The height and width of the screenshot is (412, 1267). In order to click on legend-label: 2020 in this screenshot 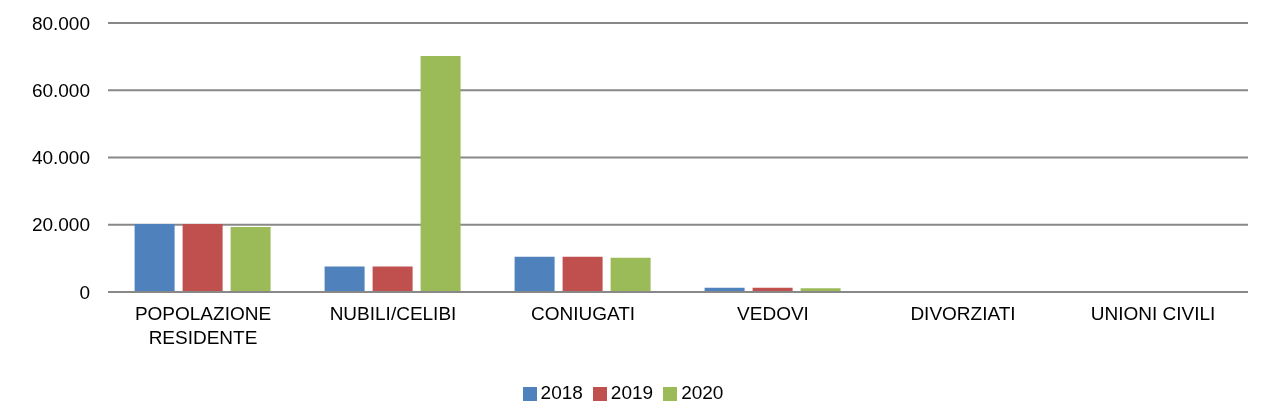, I will do `click(702, 392)`.